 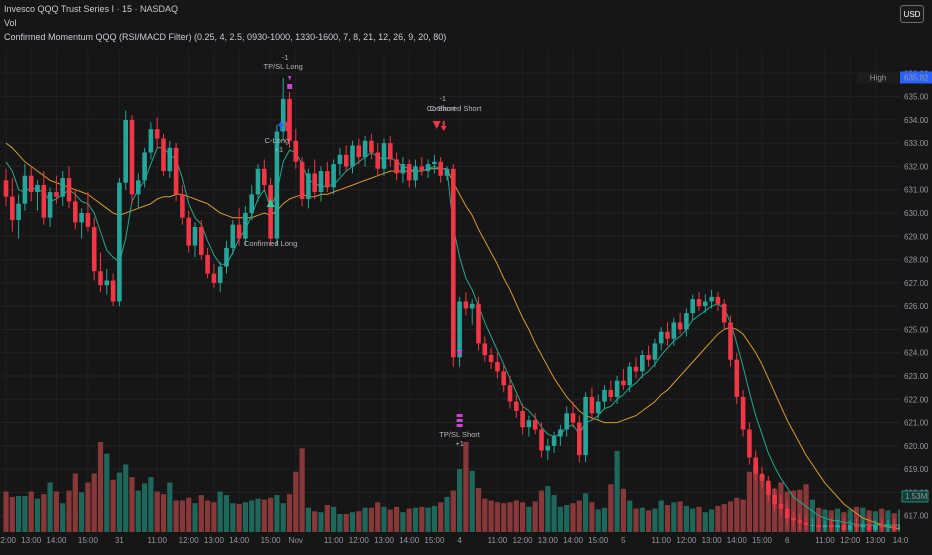 I want to click on price-tick-label: 628.00, so click(x=916, y=260).